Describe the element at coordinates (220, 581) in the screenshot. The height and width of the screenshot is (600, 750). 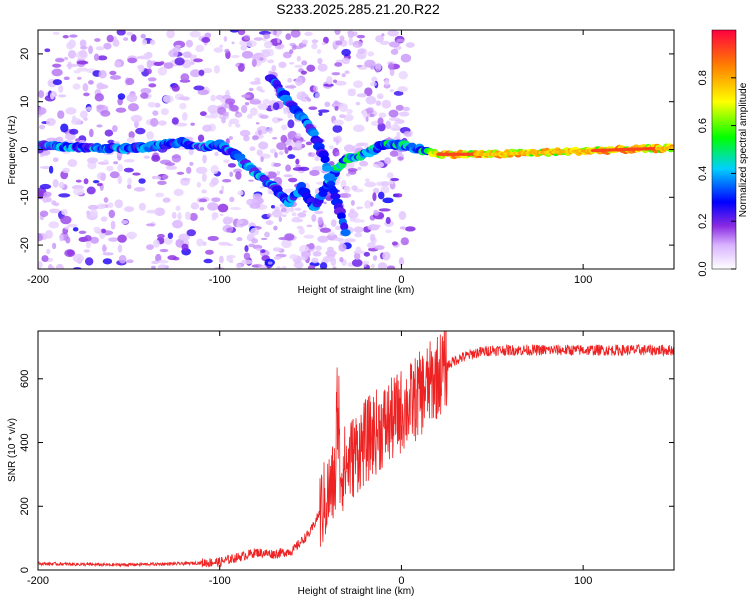
I see `bottom-x-tick-label: -100` at that location.